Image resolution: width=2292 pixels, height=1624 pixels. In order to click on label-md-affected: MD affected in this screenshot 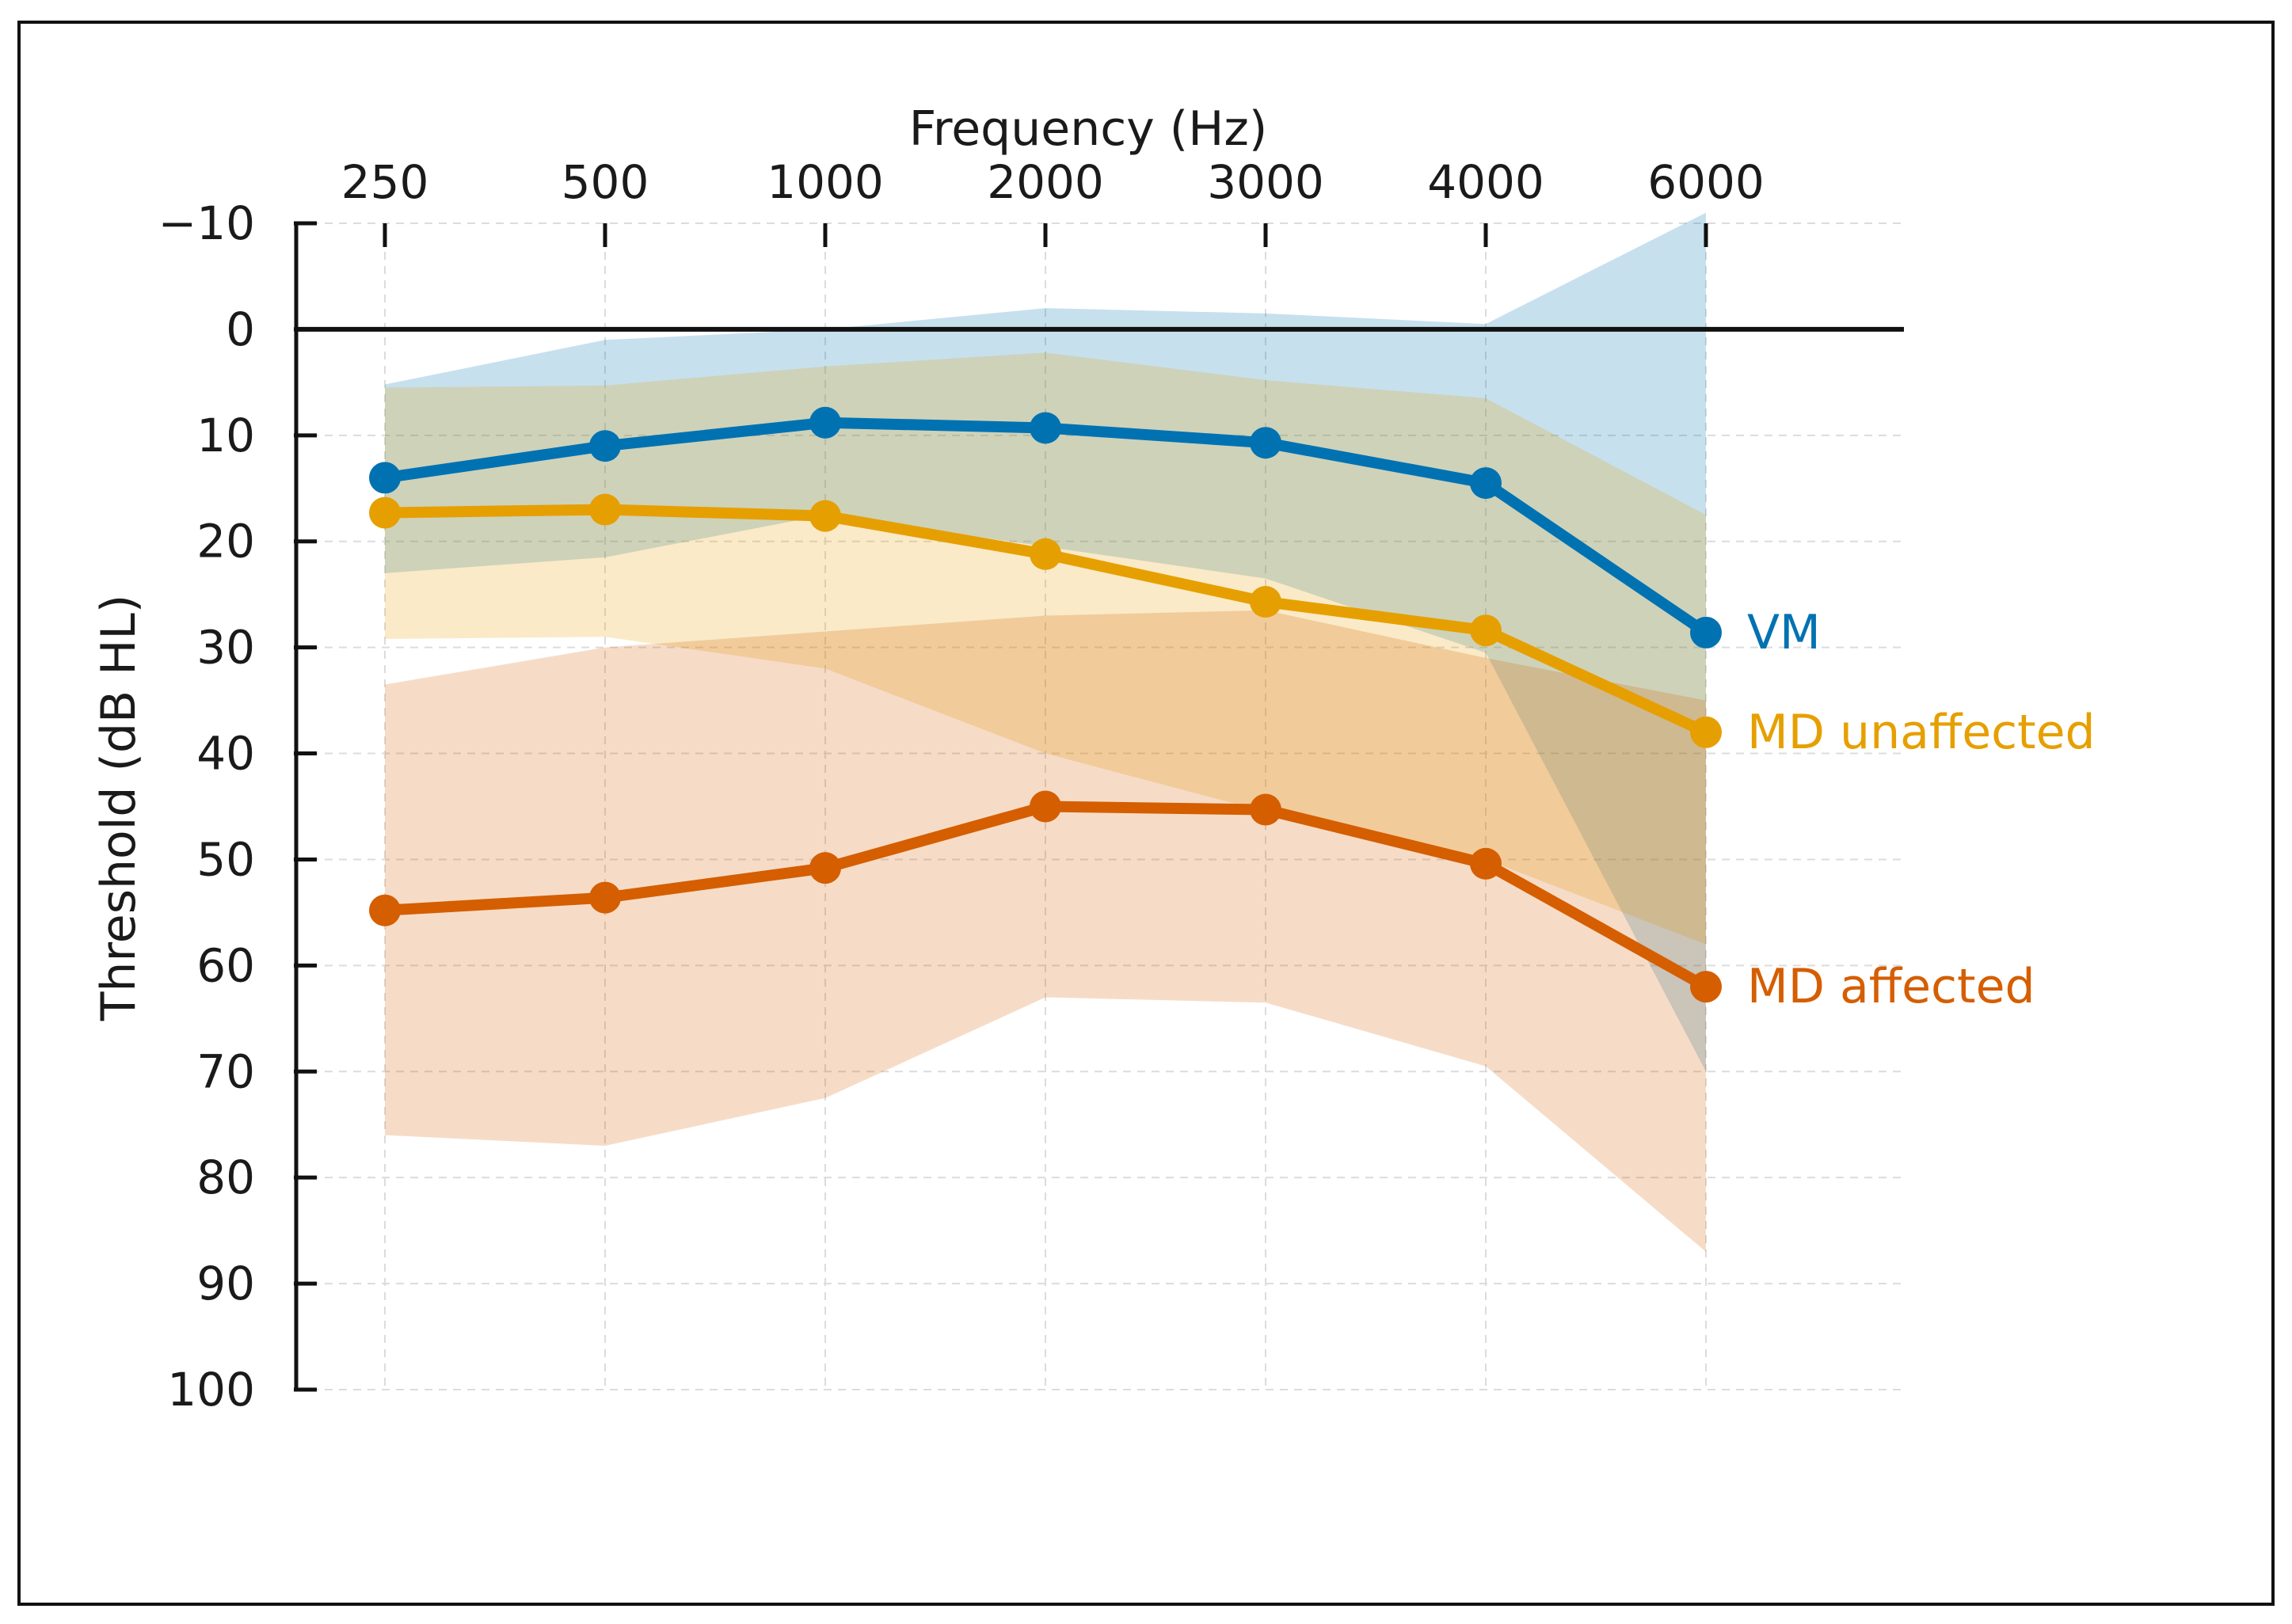, I will do `click(1891, 986)`.